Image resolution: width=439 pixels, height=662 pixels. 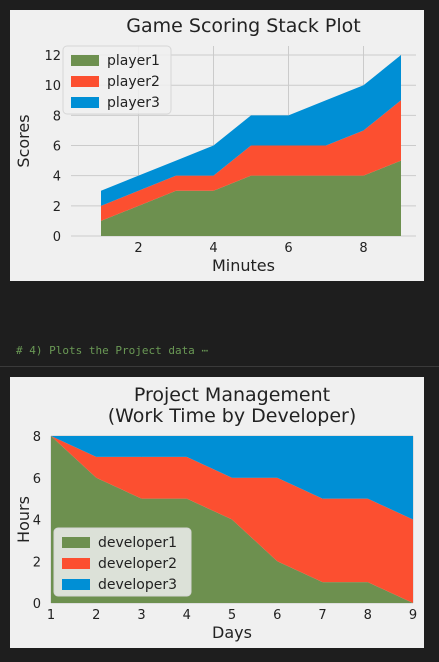 What do you see at coordinates (133, 103) in the screenshot?
I see `legend-label-player3: player3` at bounding box center [133, 103].